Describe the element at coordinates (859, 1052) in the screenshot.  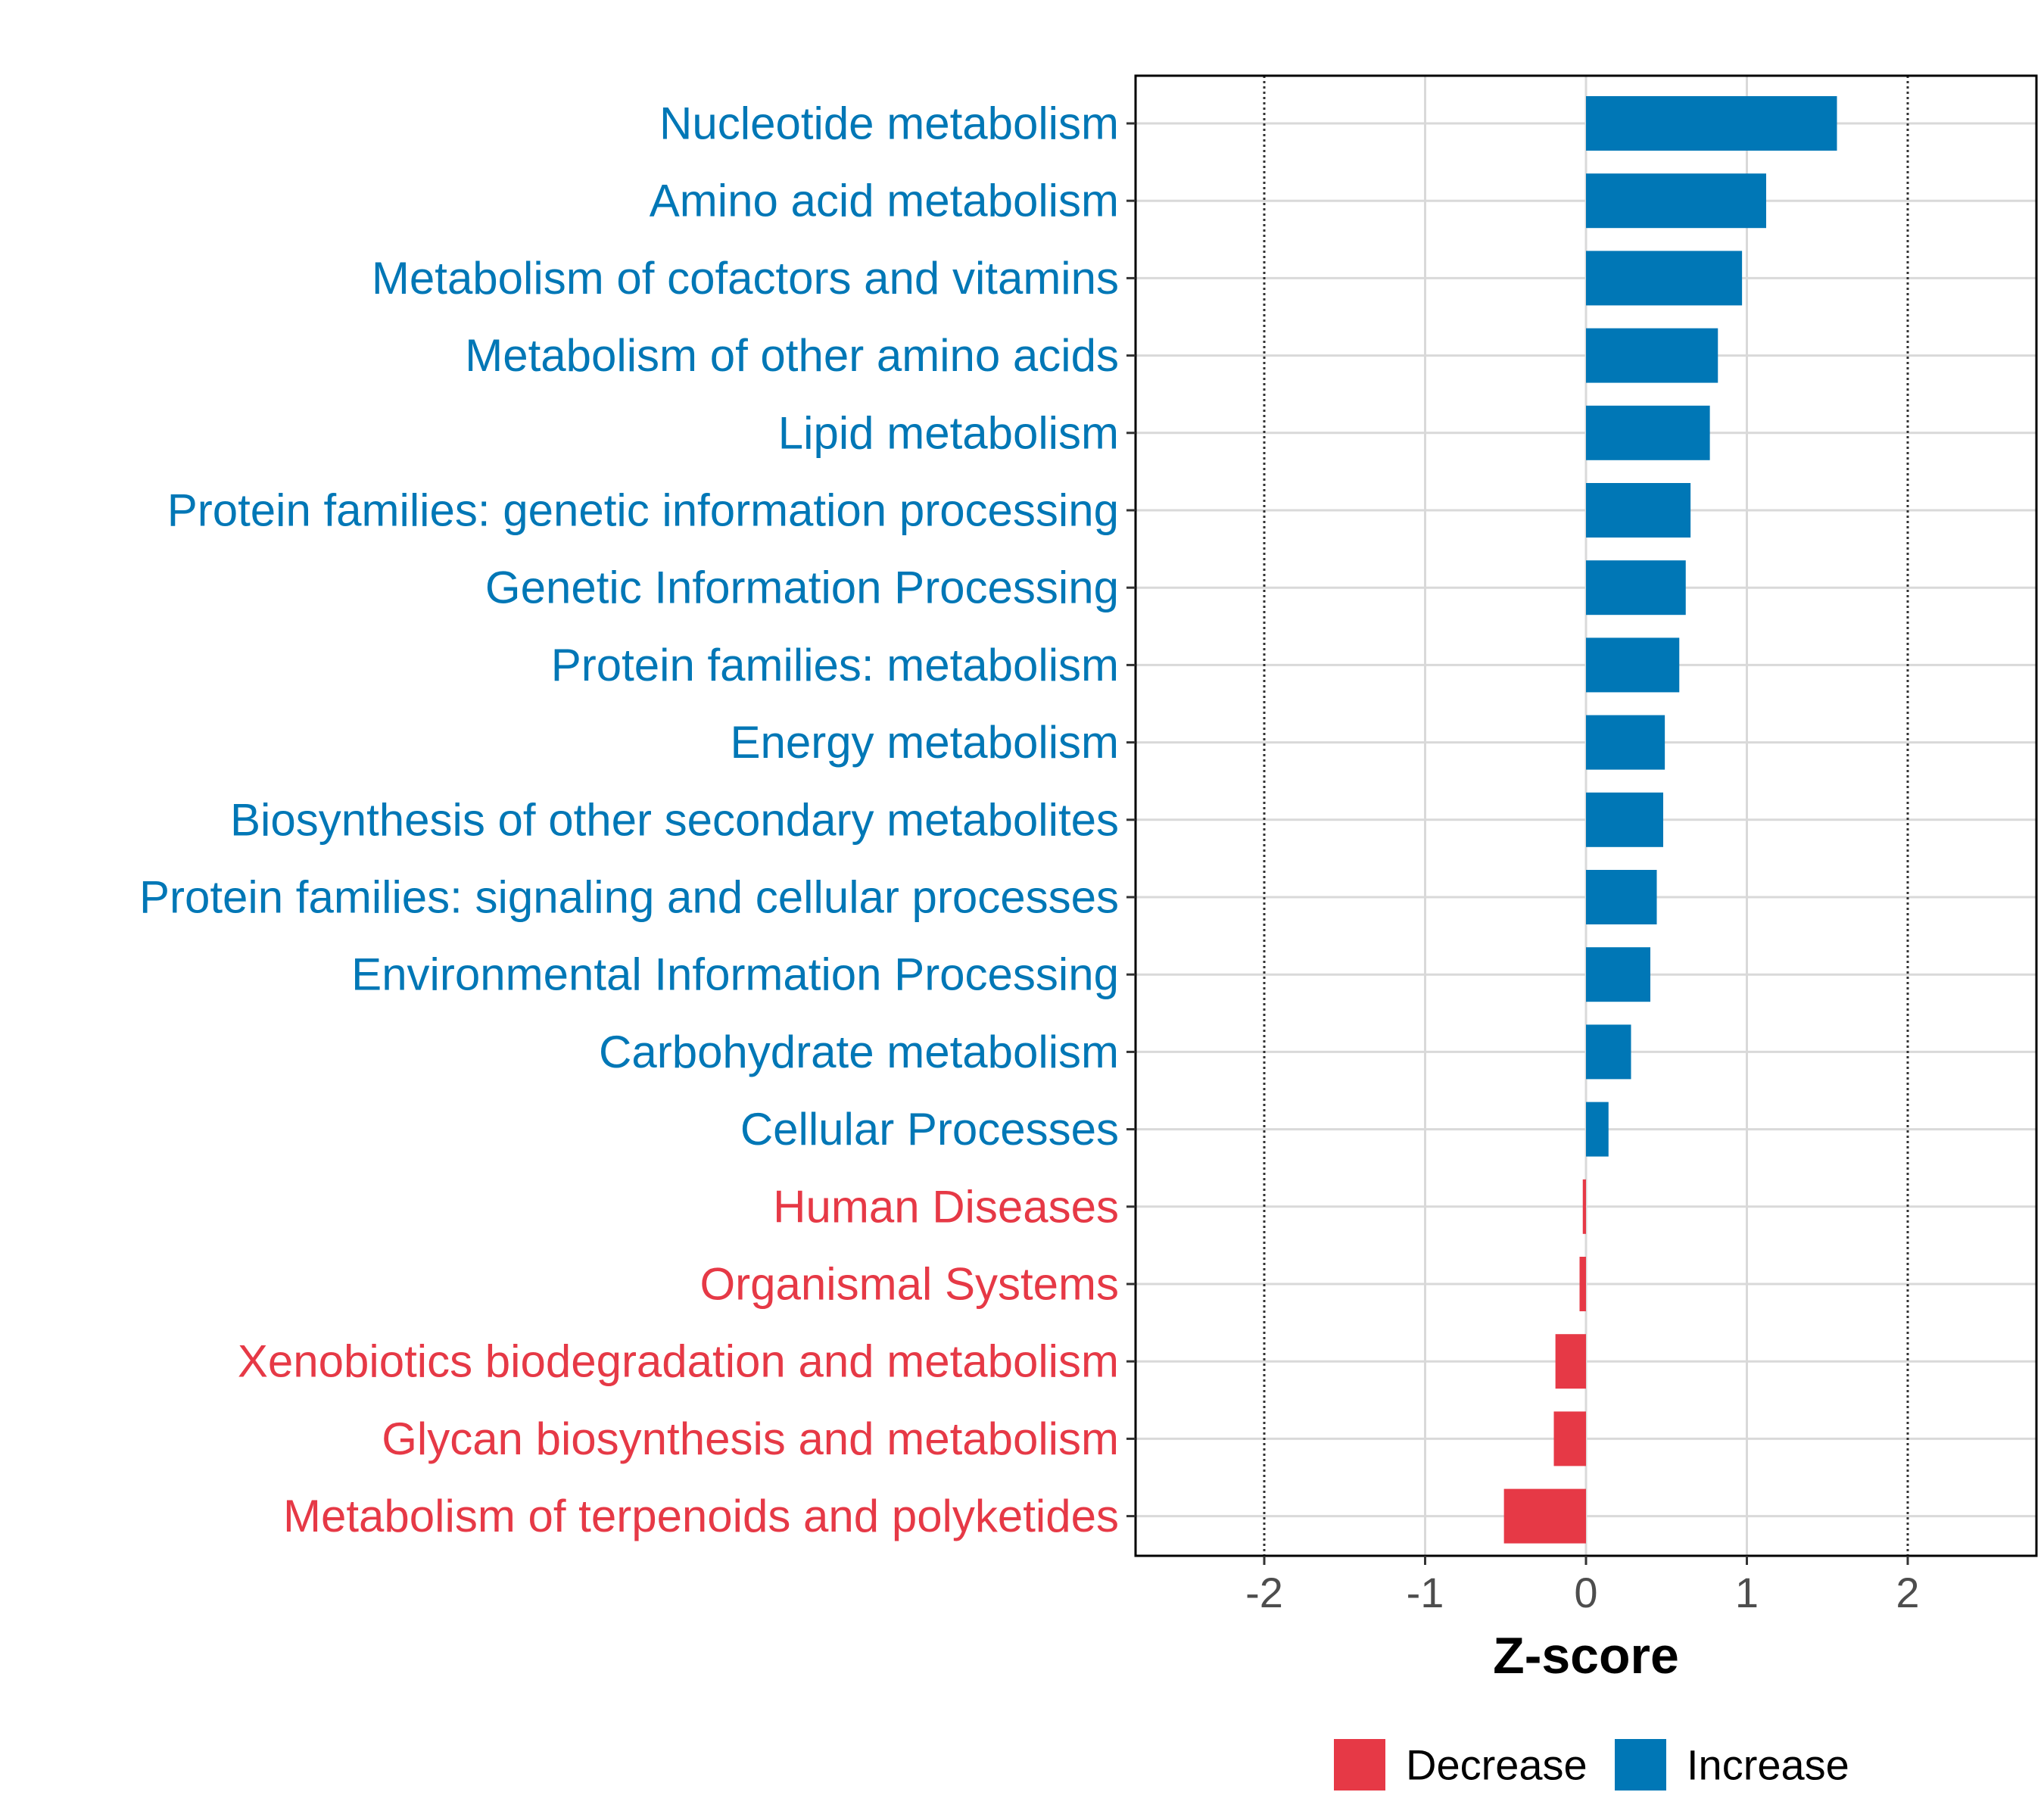
I see `y-tick-label: Carbohydrate metabolism` at that location.